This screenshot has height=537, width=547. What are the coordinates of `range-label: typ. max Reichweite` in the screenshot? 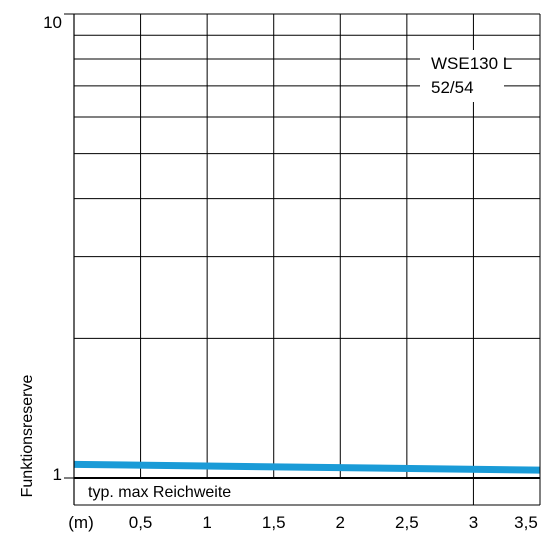 It's located at (159, 492).